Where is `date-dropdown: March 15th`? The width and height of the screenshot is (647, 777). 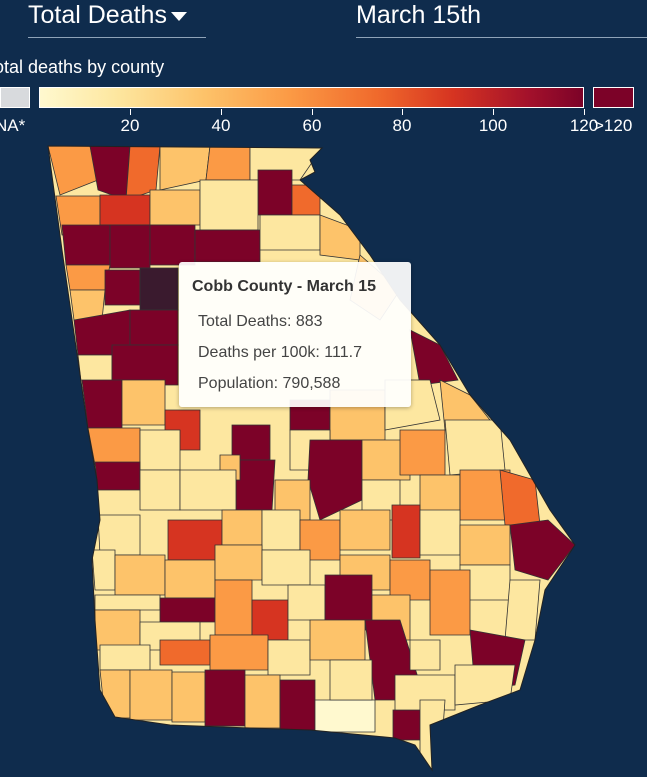
date-dropdown: March 15th is located at coordinates (501, 19).